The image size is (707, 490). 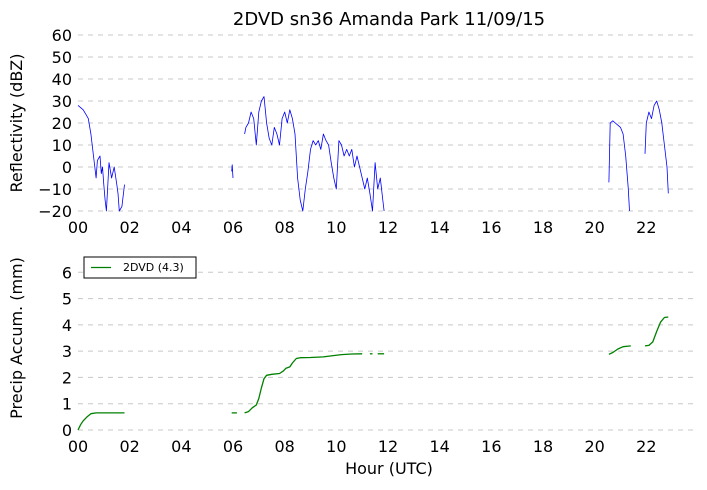 I want to click on top-y-axis-label: Reflectivity (dBZ), so click(x=16, y=123).